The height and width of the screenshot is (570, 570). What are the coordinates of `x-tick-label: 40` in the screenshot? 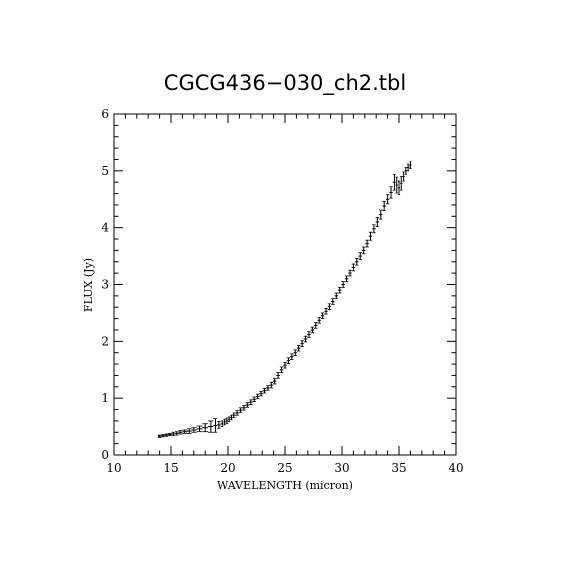 It's located at (455, 468).